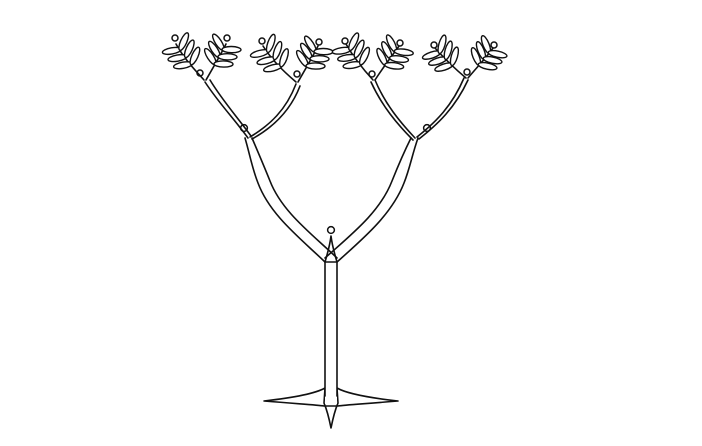 The height and width of the screenshot is (446, 702). What do you see at coordinates (230, 108) in the screenshot?
I see `left-secondary-left-inner` at bounding box center [230, 108].